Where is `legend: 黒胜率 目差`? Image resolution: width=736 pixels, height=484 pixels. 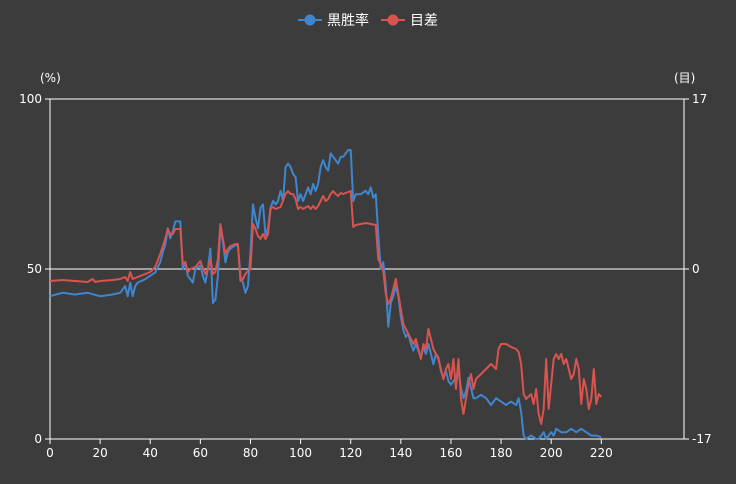
legend: 黒胜率 目差 is located at coordinates (368, 20).